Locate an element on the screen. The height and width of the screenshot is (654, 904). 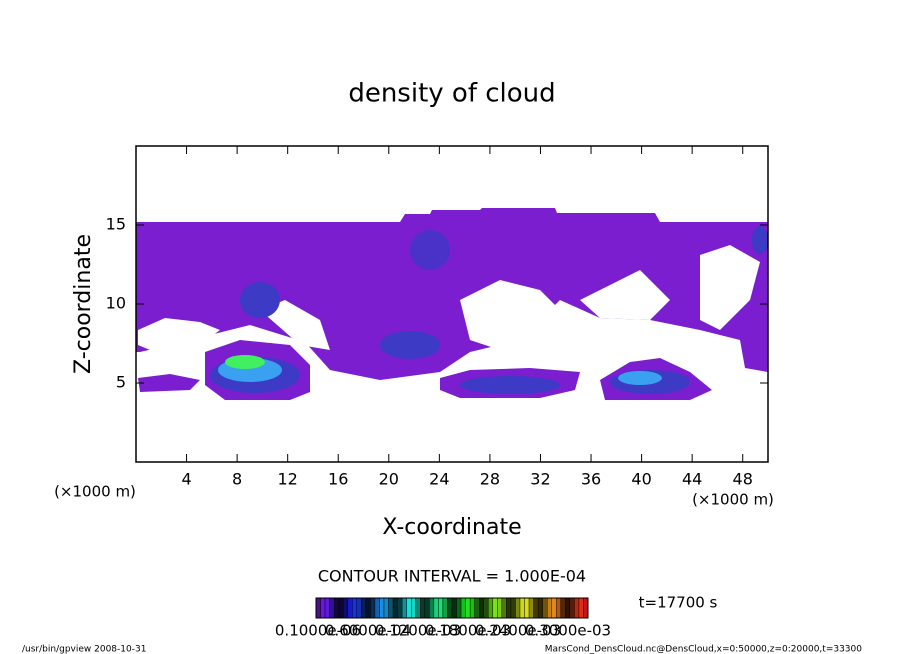
y-tick-label: 10 is located at coordinates (116, 303).